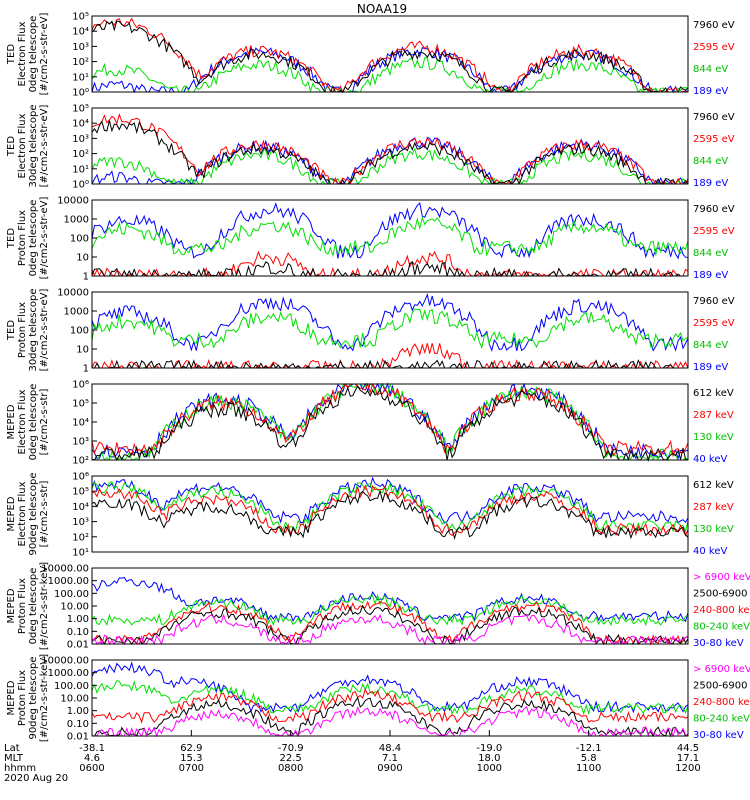  What do you see at coordinates (721, 719) in the screenshot?
I see `legend-entry: 80-240 keV` at bounding box center [721, 719].